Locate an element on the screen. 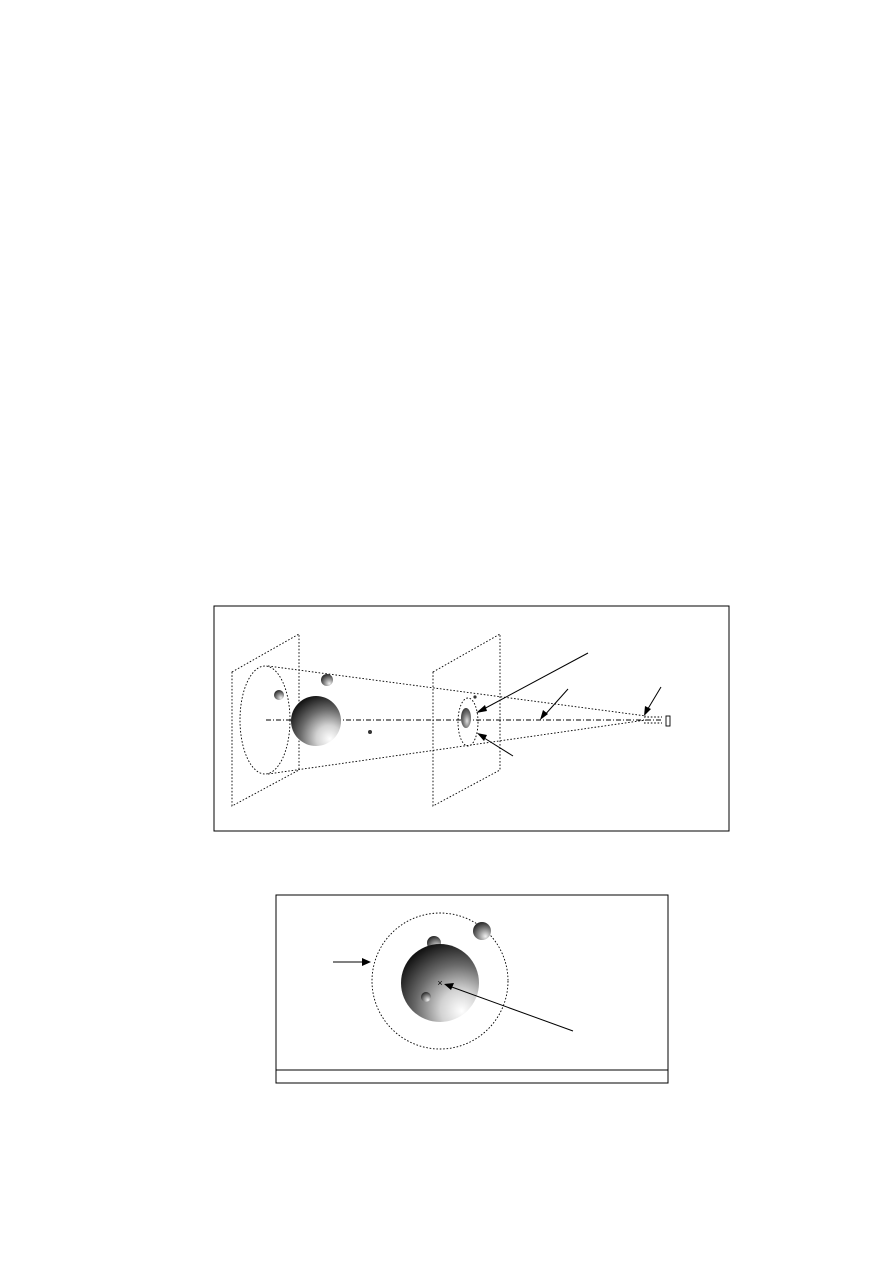 Image resolution: width=893 pixels, height=1263 pixels. object-field-ellipse is located at coordinates (265, 720).